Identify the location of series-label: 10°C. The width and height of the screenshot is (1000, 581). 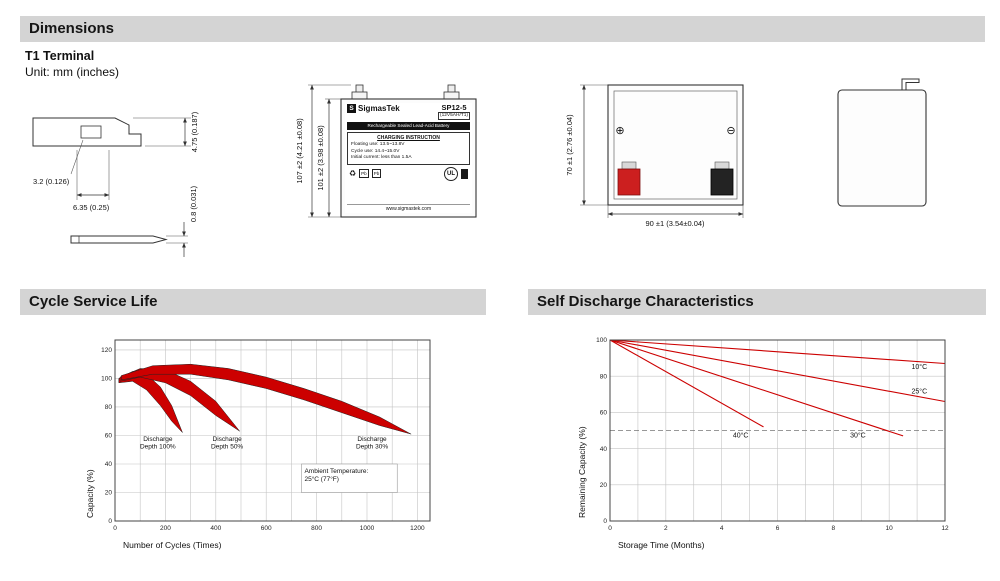
(920, 367).